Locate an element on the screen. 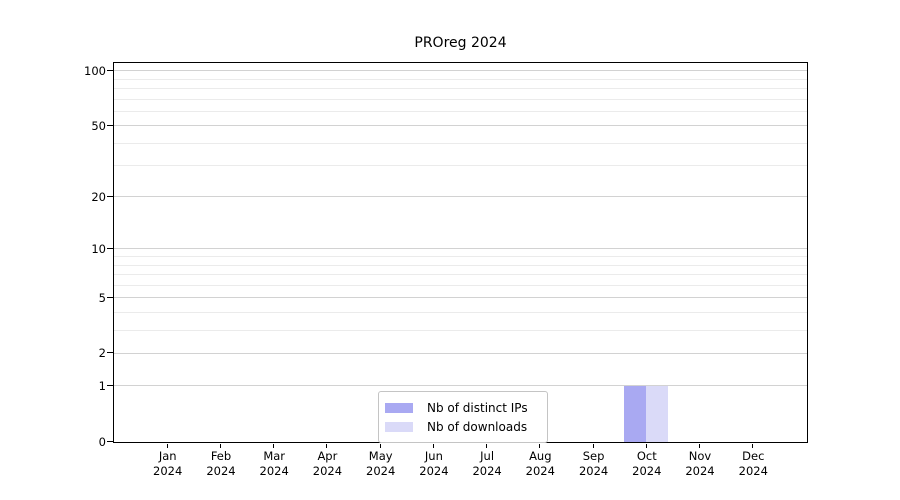 The height and width of the screenshot is (500, 900). x-axis-tick-label: Jul 2024 is located at coordinates (487, 464).